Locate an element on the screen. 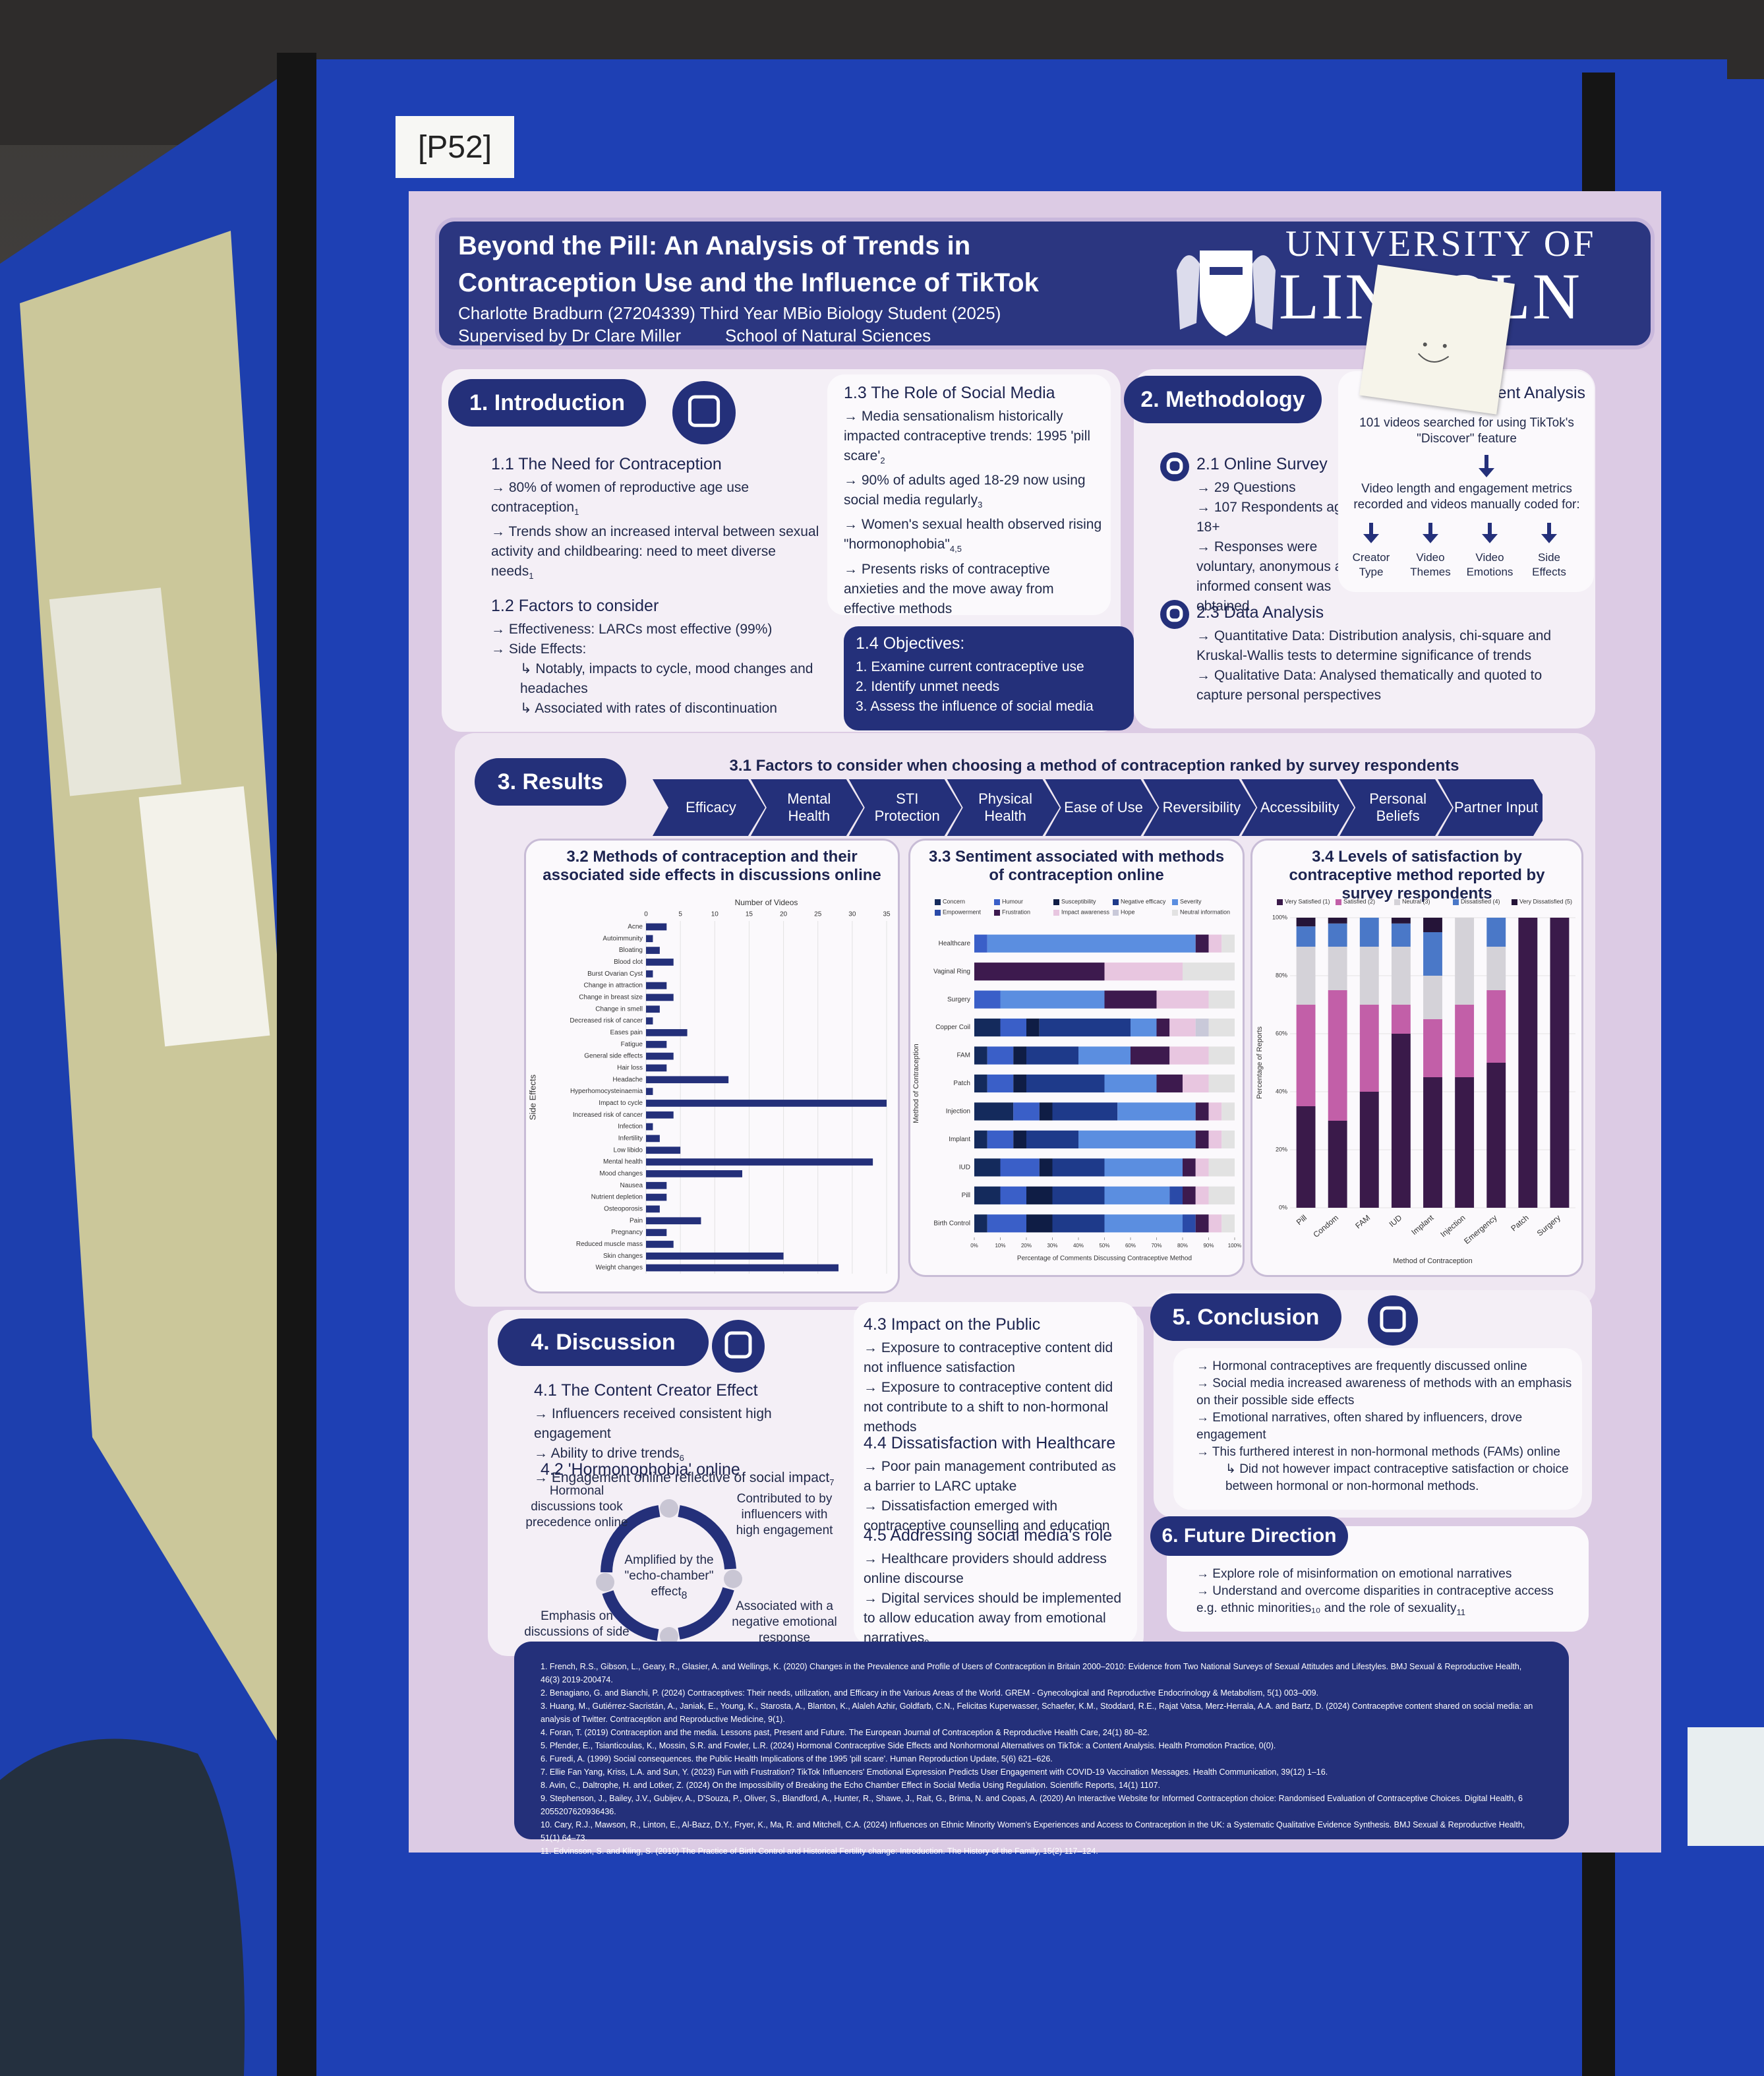  reference-number: 7 is located at coordinates (832, 1482).